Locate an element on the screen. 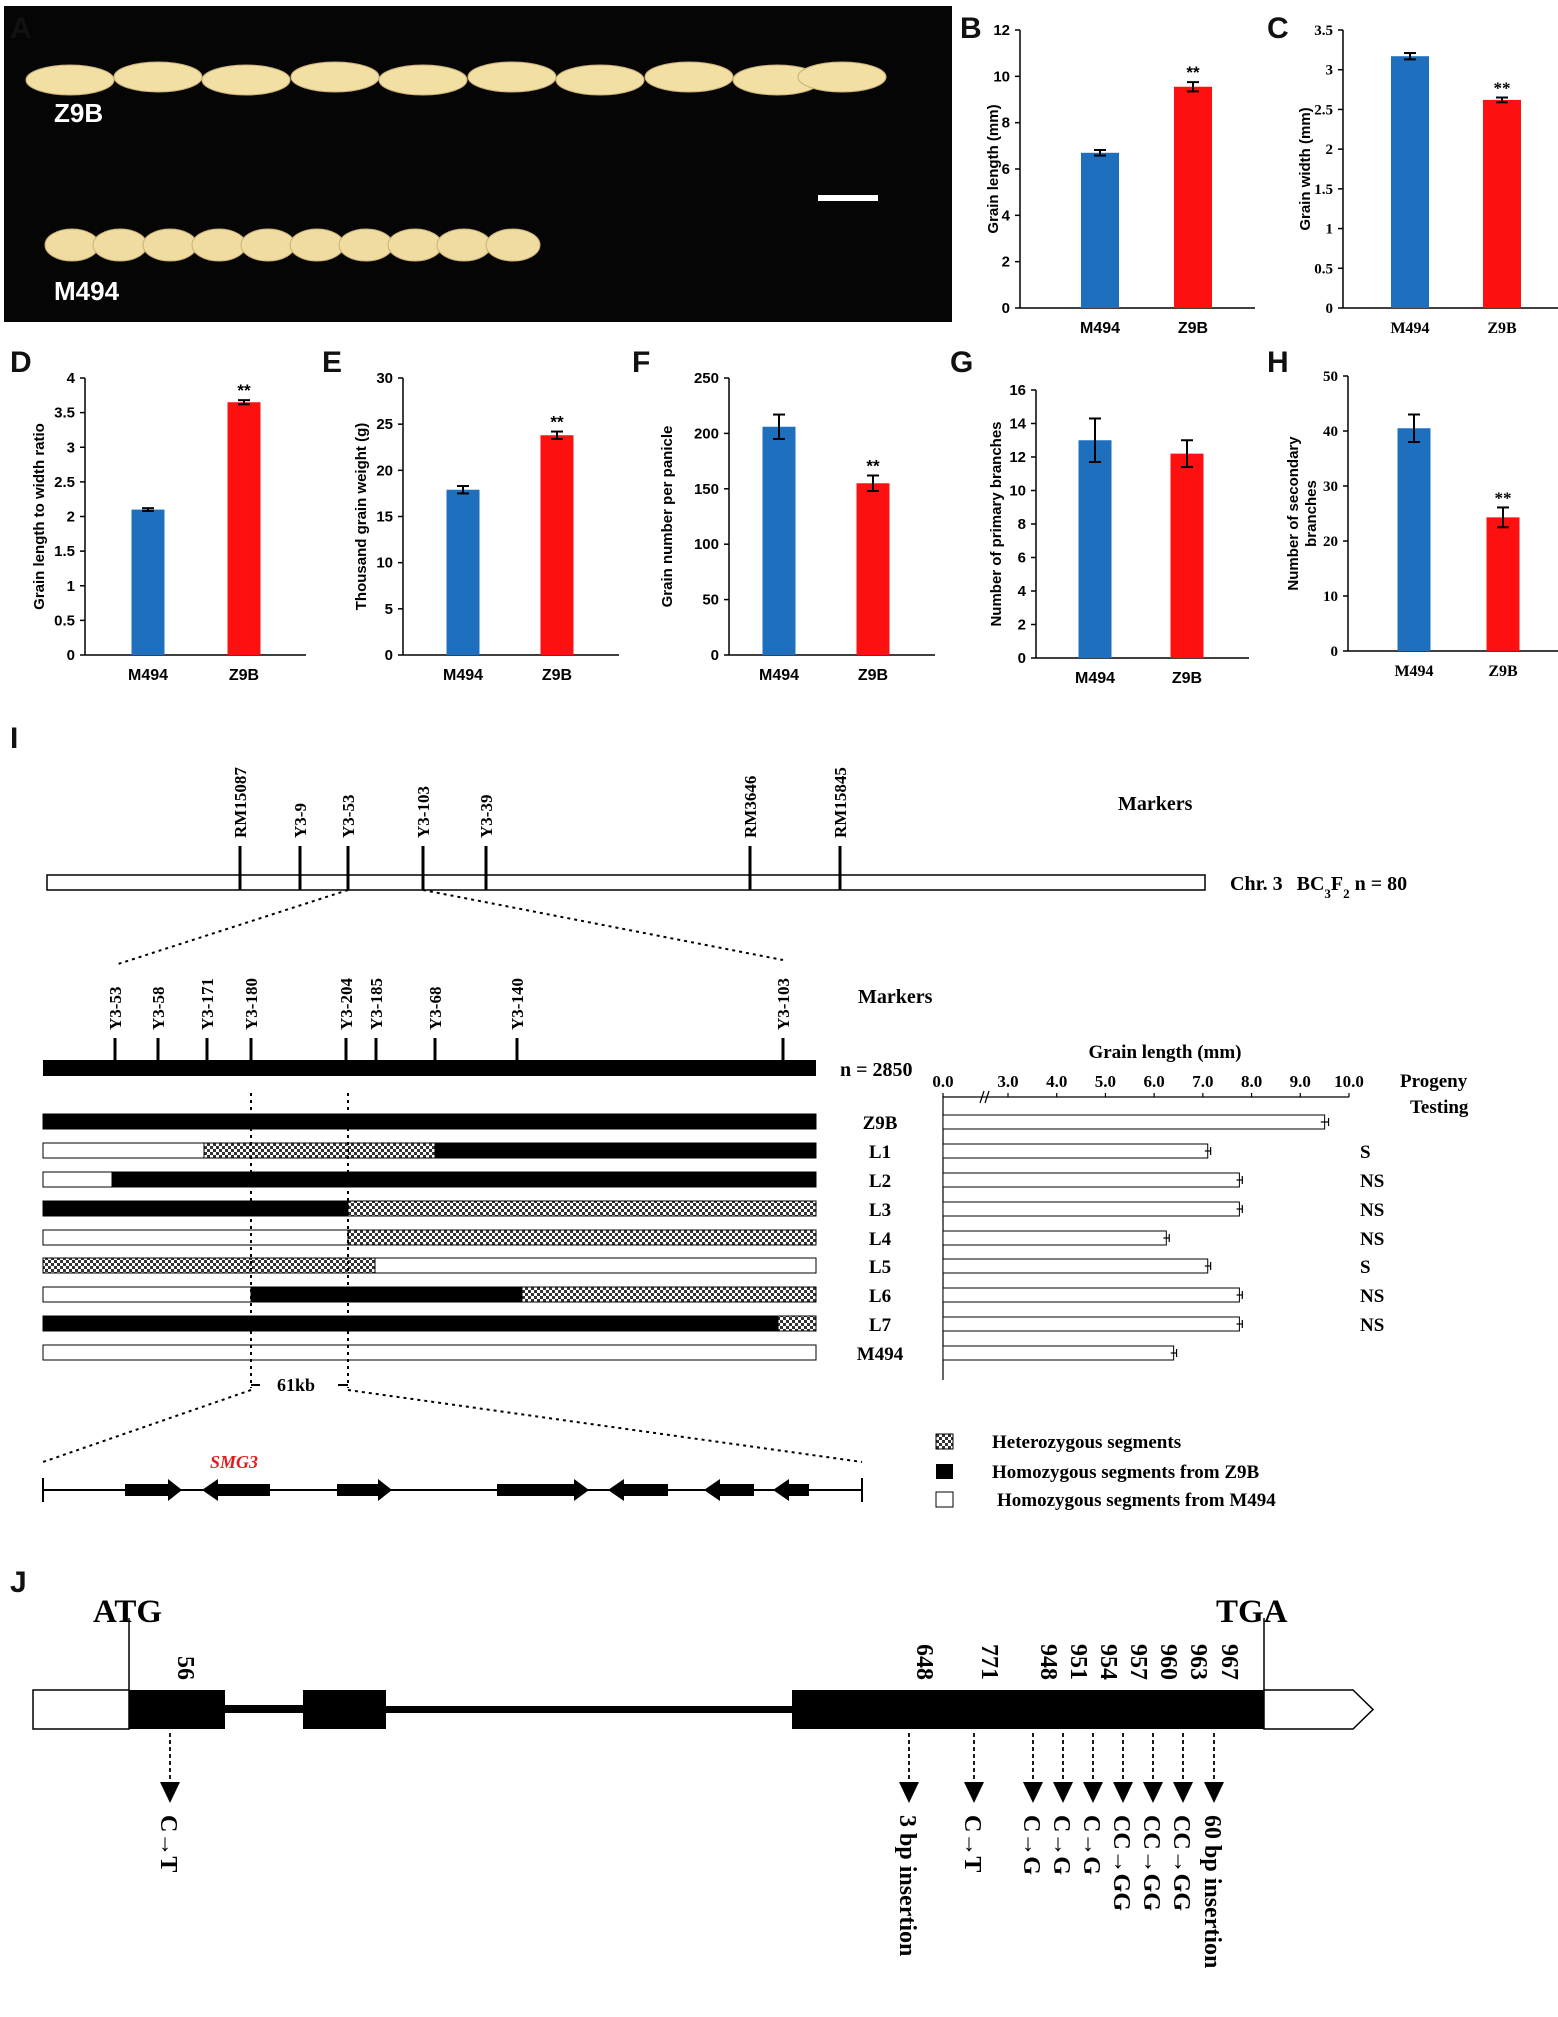 The height and width of the screenshot is (2017, 1558). hbar-l7 is located at coordinates (1091, 1324).